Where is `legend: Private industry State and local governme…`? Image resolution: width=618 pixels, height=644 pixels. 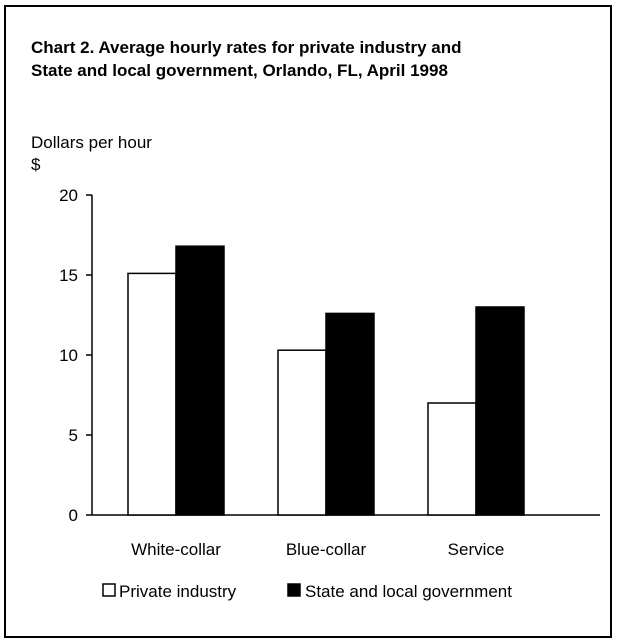
legend: Private industry State and local governme… is located at coordinates (307, 591).